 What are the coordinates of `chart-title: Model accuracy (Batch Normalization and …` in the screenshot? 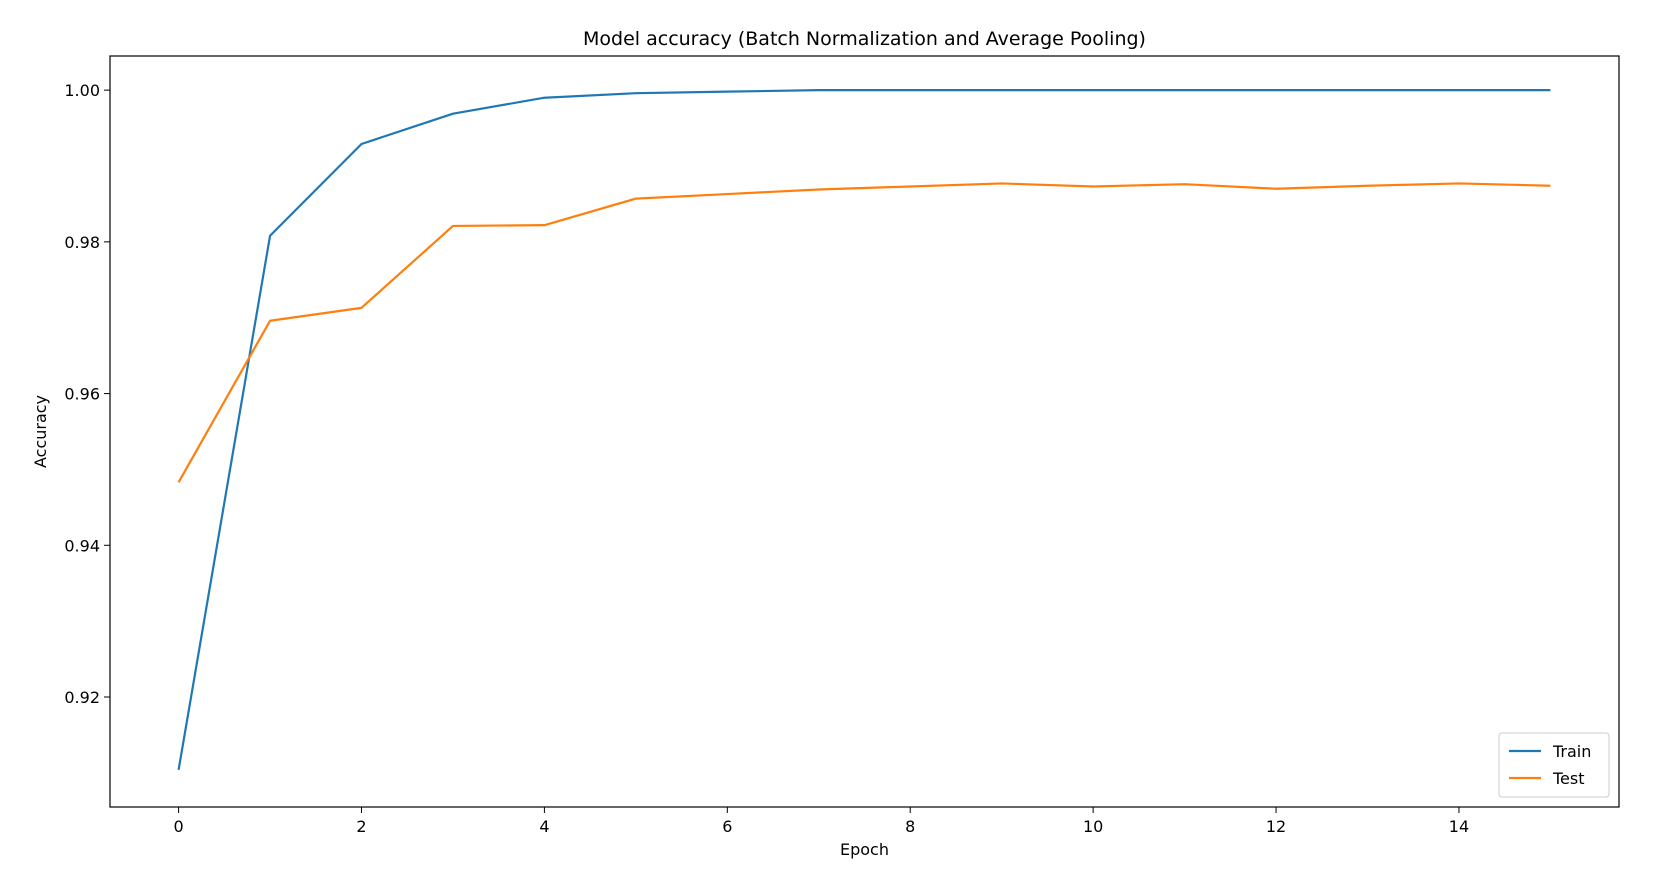 It's located at (864, 39).